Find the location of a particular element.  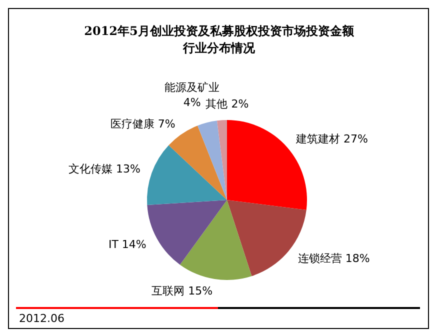

slice-label: 其他 2% is located at coordinates (227, 104).